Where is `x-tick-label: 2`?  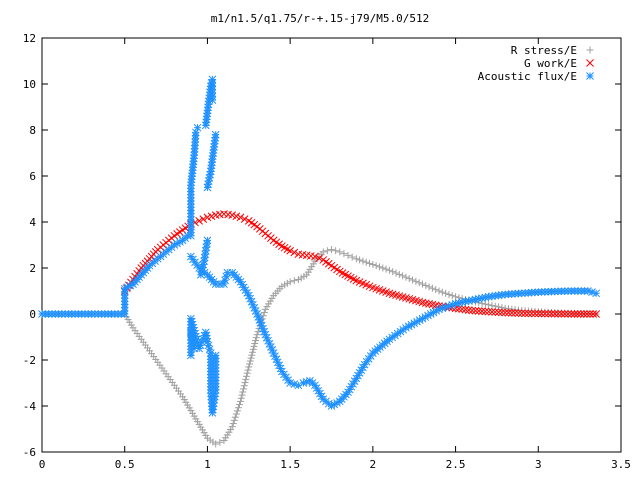
x-tick-label: 2 is located at coordinates (373, 464).